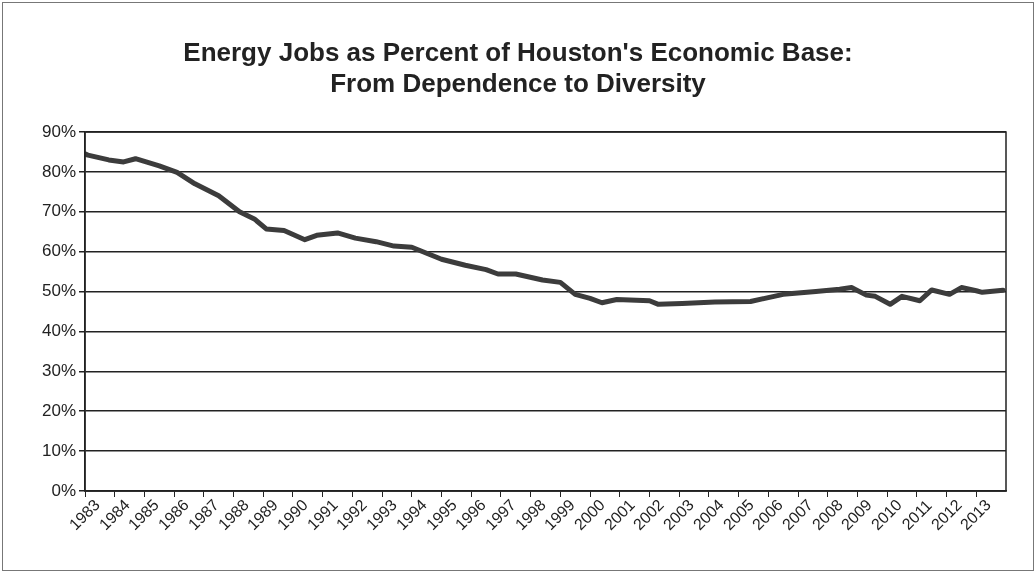 The height and width of the screenshot is (573, 1036). What do you see at coordinates (58, 331) in the screenshot?
I see `y-tick-label: 40%` at bounding box center [58, 331].